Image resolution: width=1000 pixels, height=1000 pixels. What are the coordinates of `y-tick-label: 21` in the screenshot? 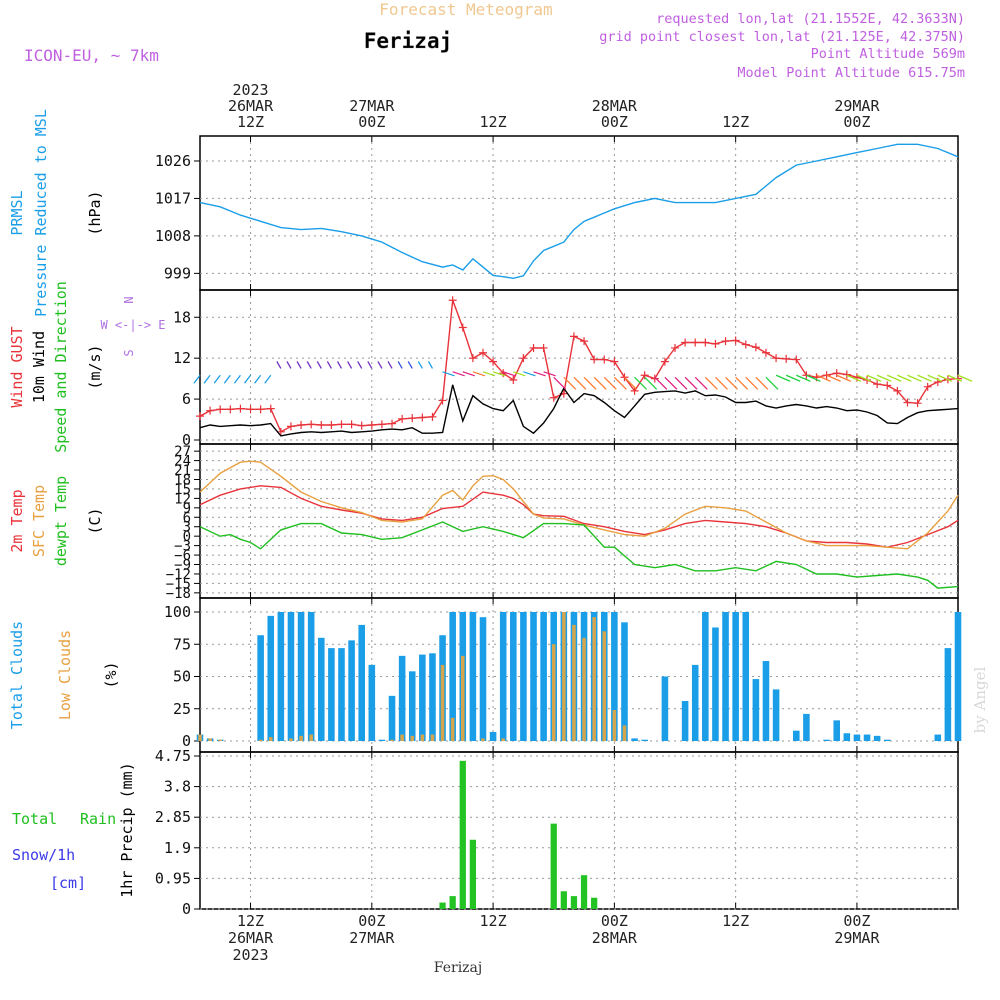 It's located at (182, 471).